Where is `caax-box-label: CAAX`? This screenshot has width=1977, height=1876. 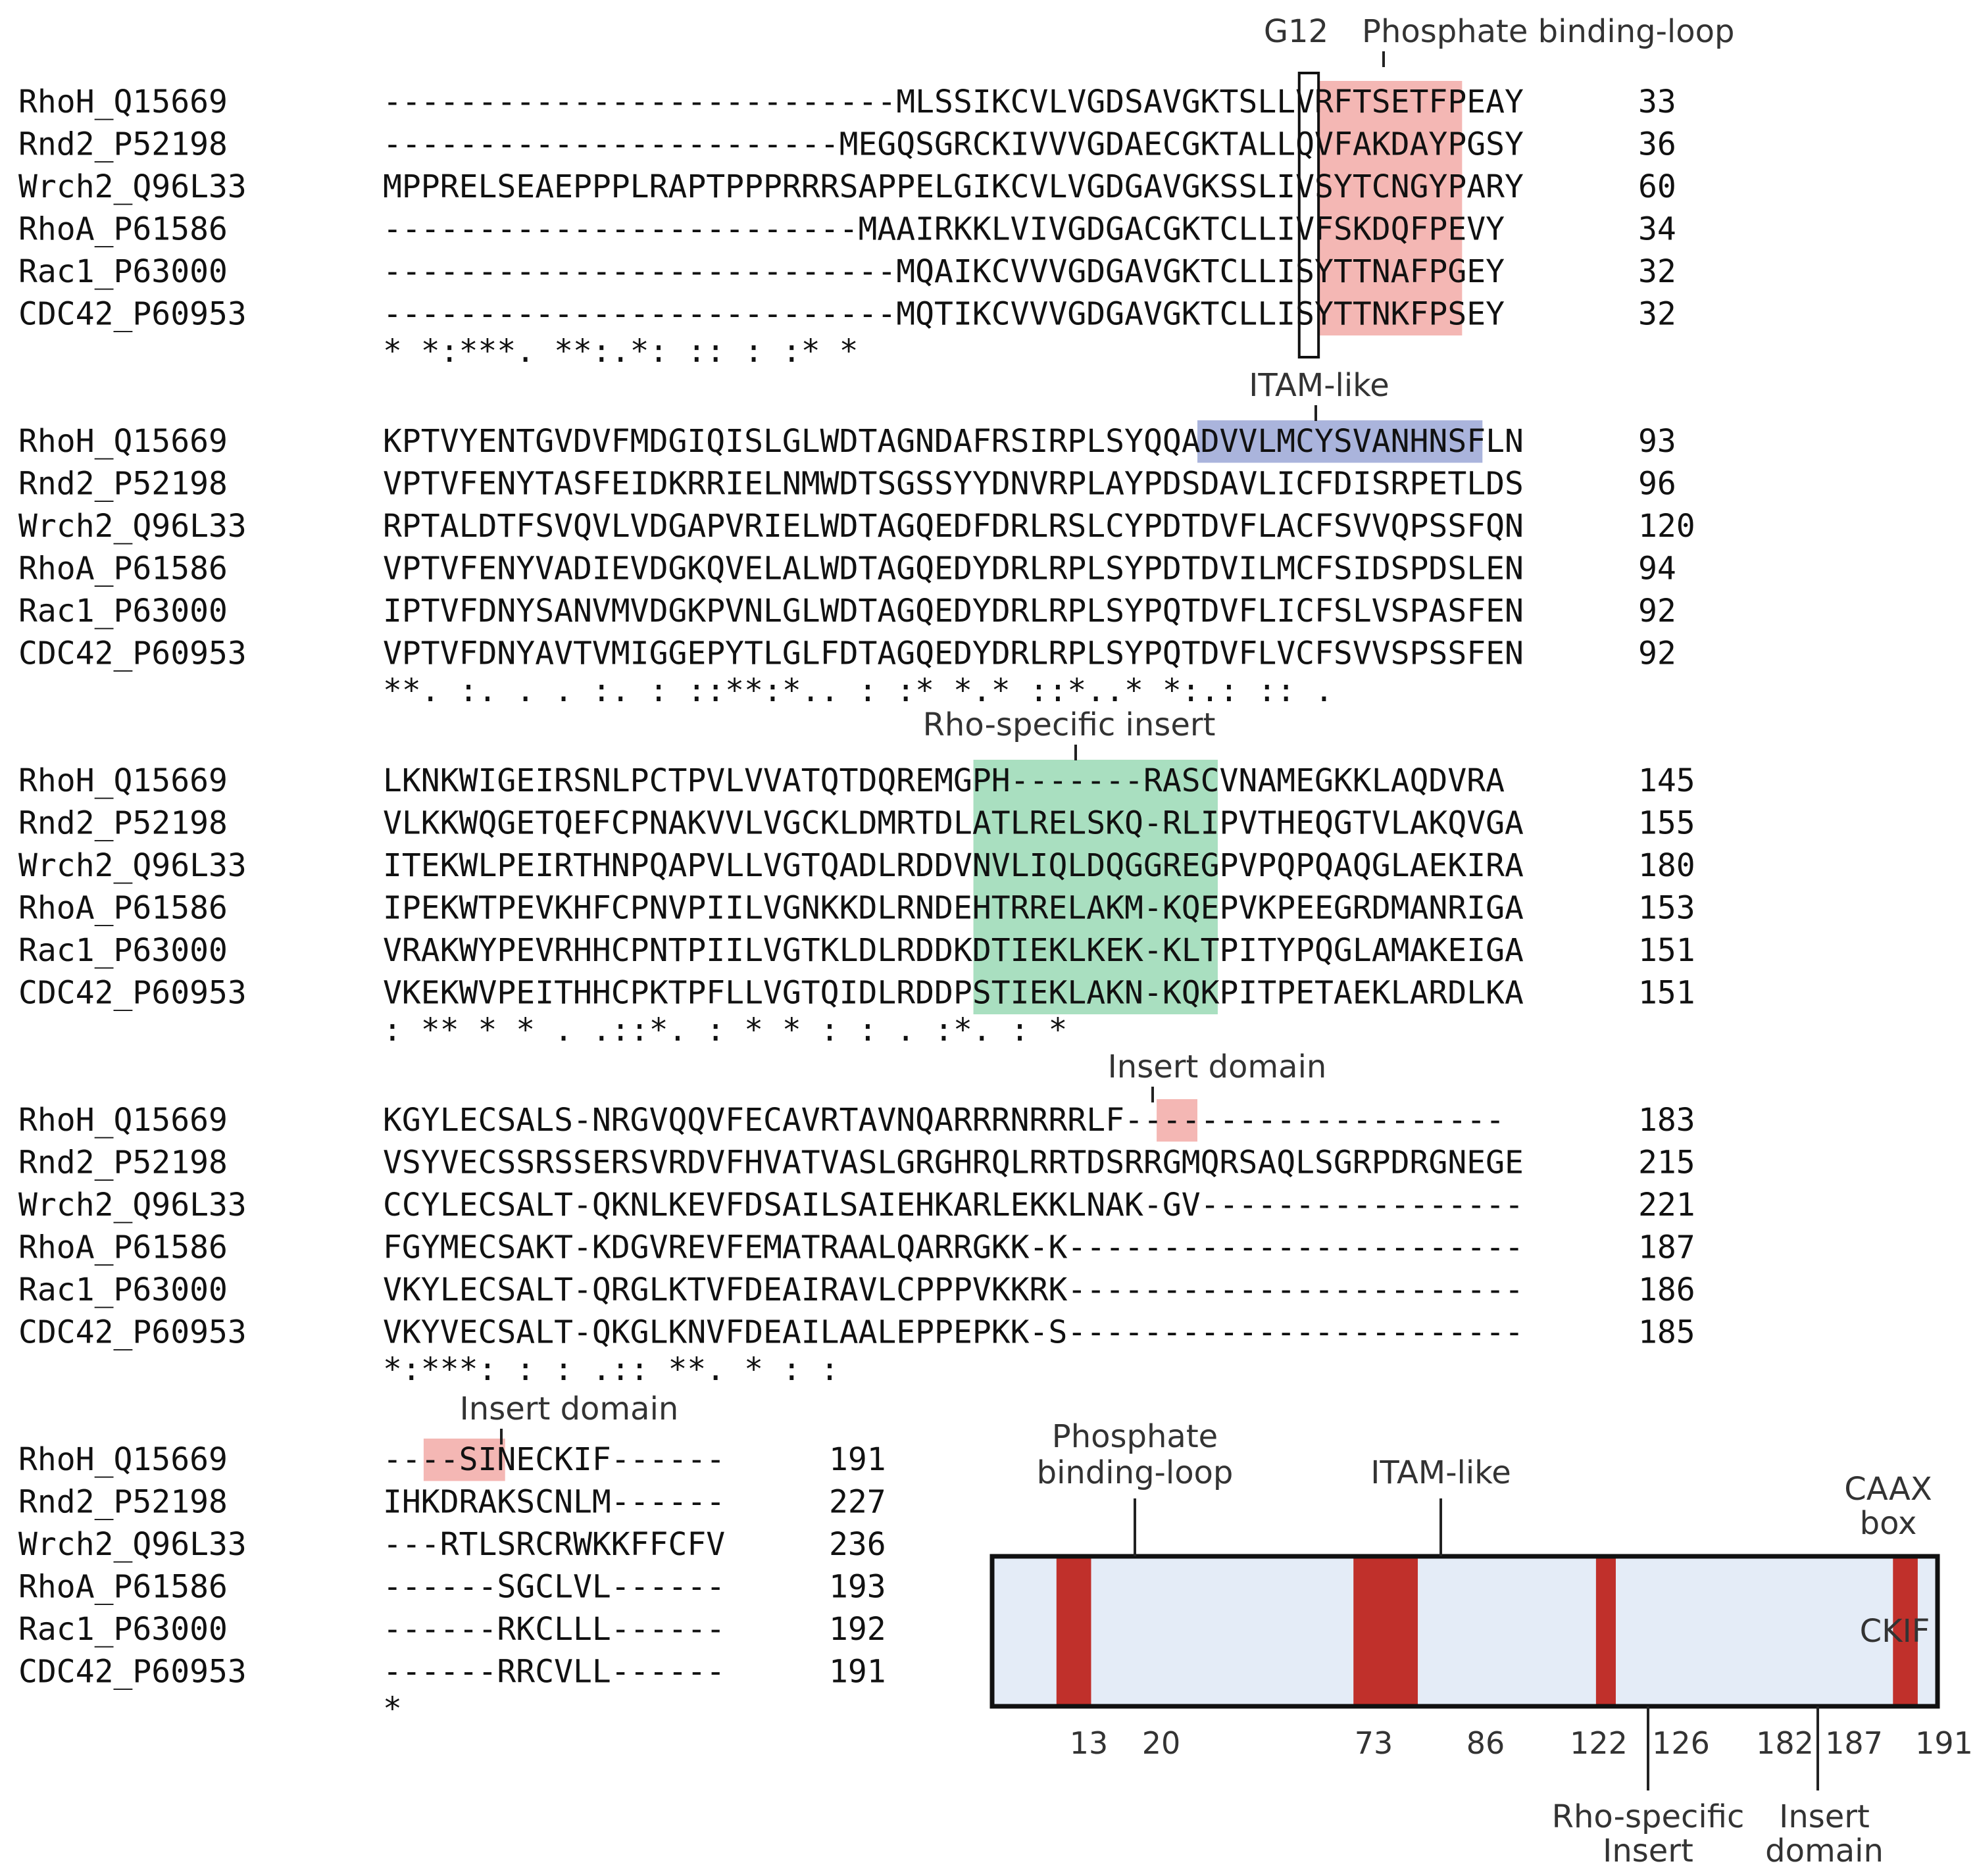
caax-box-label: CAAX is located at coordinates (1888, 1490).